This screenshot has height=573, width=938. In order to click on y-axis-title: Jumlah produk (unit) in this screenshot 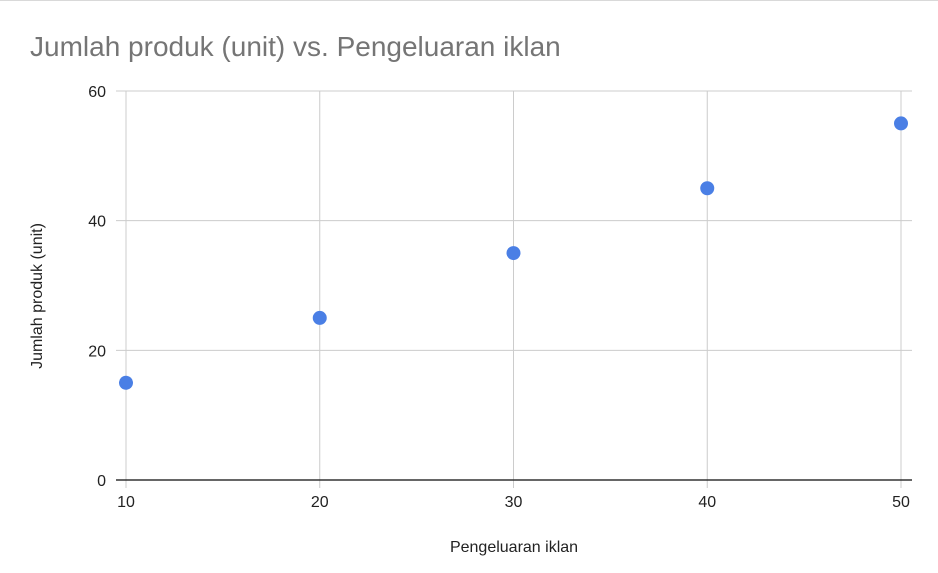, I will do `click(37, 296)`.